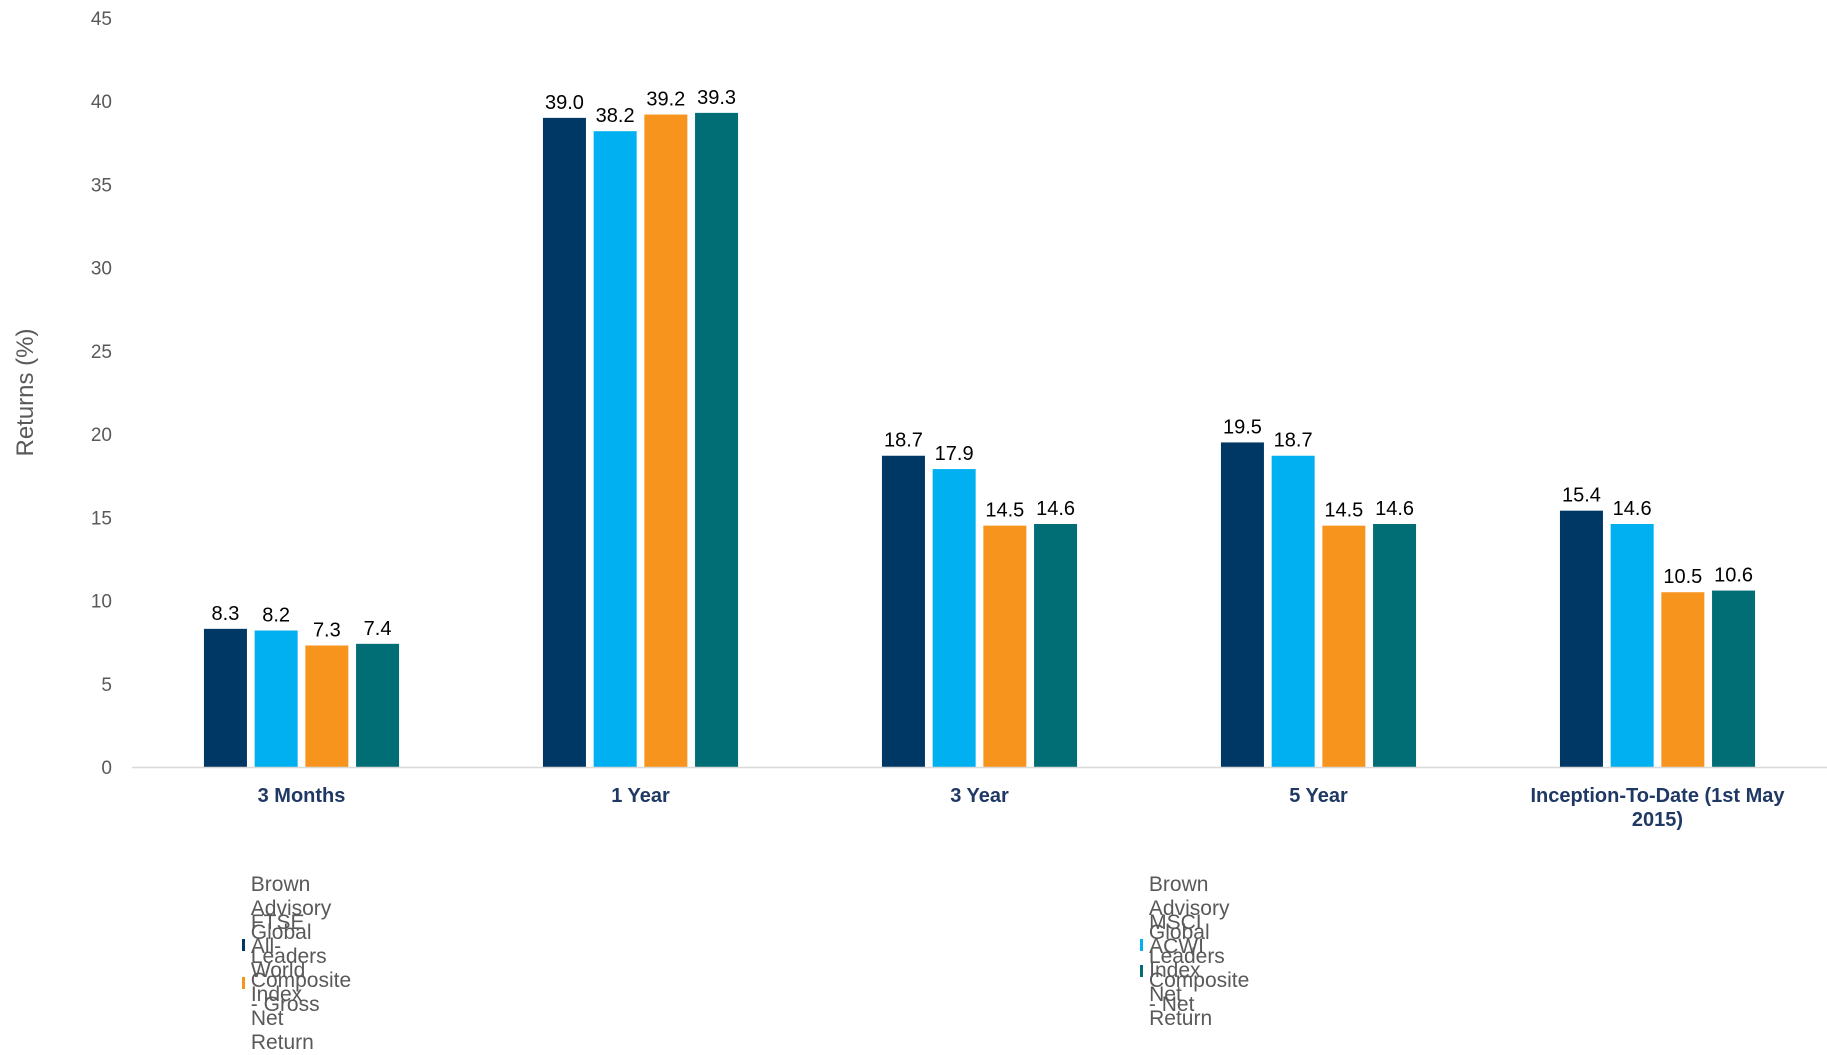  I want to click on data-label: 17.9, so click(954, 454).